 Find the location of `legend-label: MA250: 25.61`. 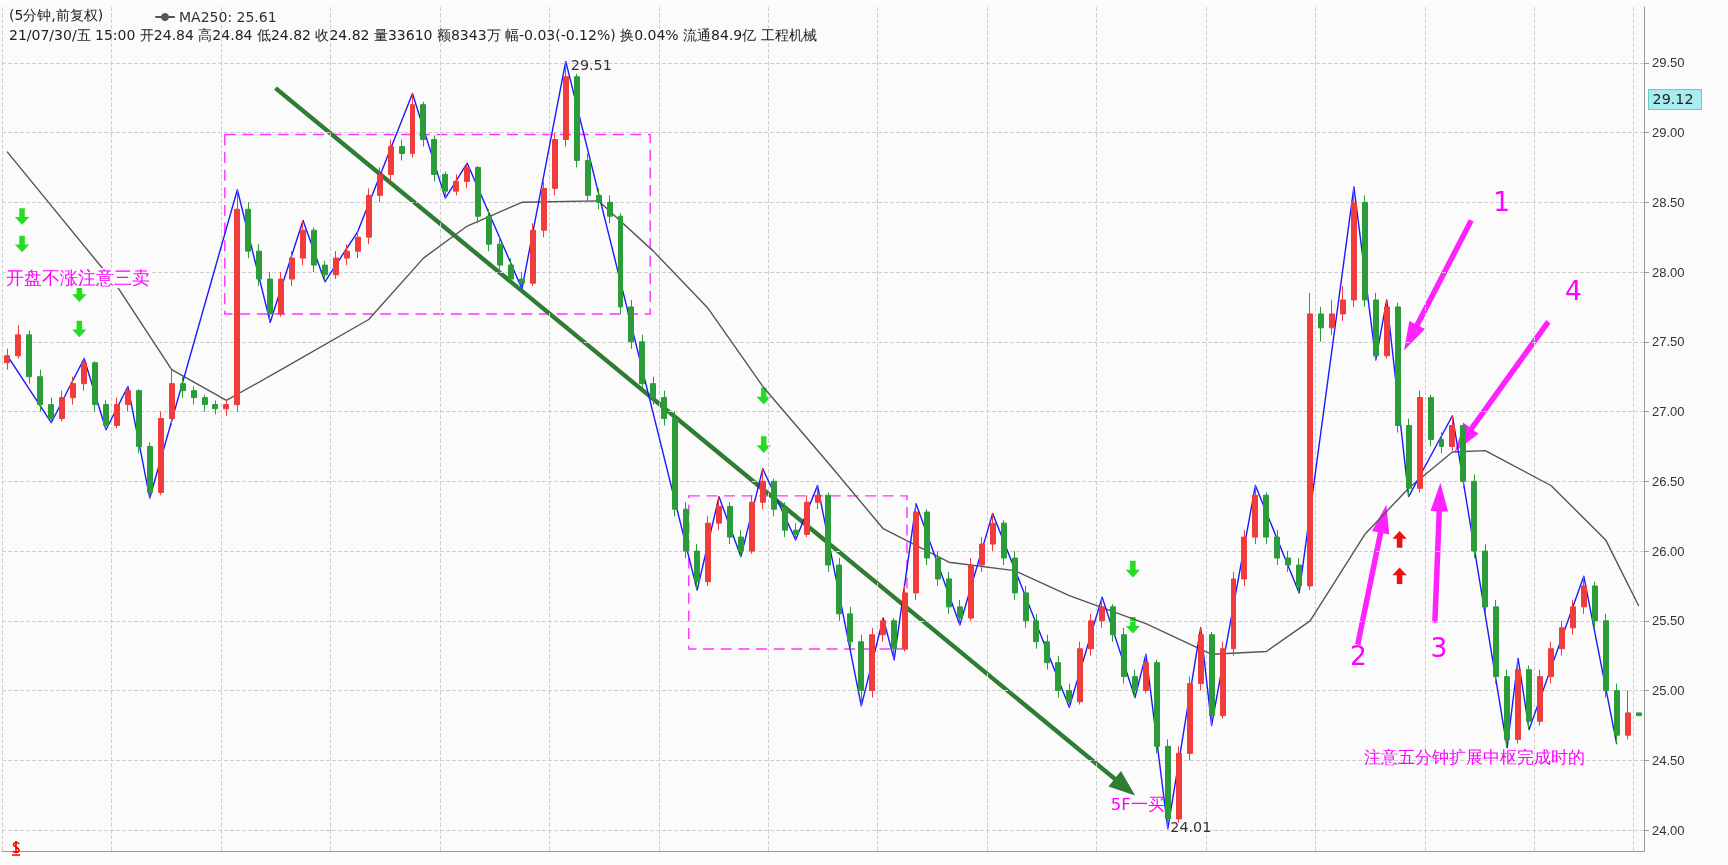

legend-label: MA250: 25.61 is located at coordinates (228, 17).